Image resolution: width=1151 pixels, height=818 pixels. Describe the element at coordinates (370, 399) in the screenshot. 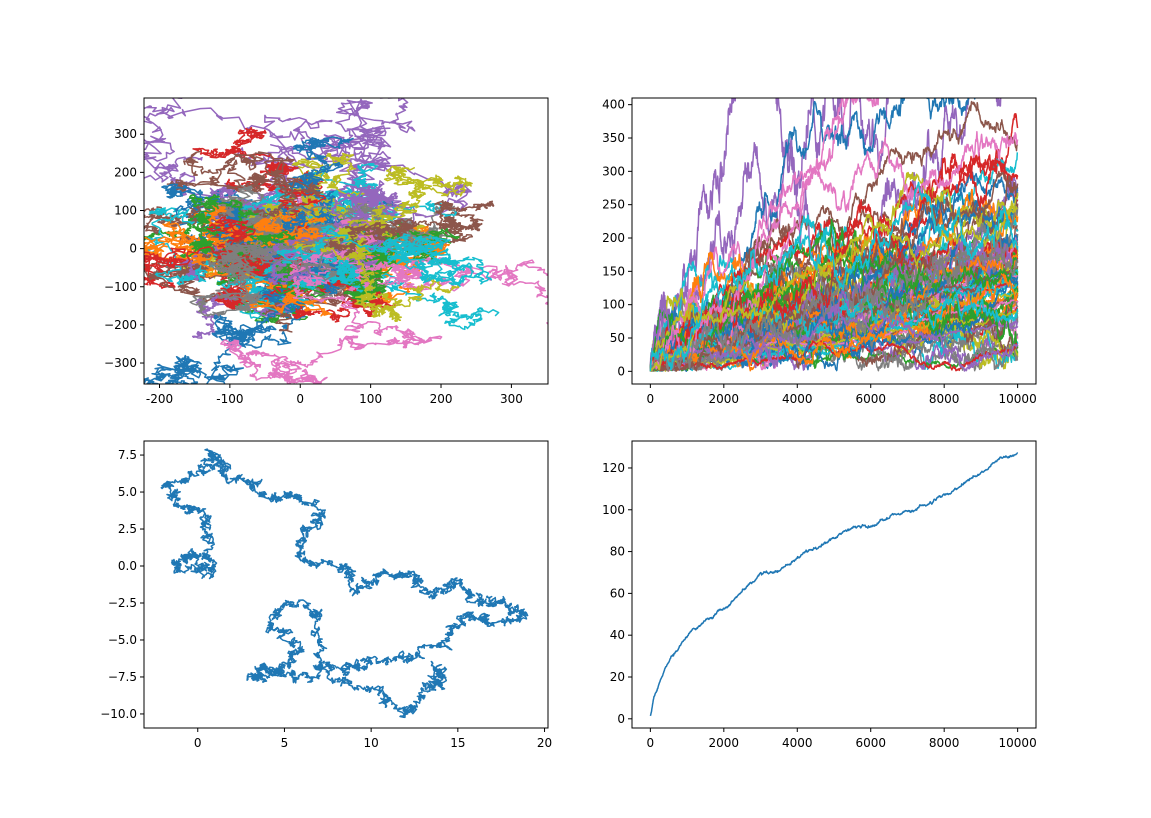

I see `x-tick-label: 100` at that location.